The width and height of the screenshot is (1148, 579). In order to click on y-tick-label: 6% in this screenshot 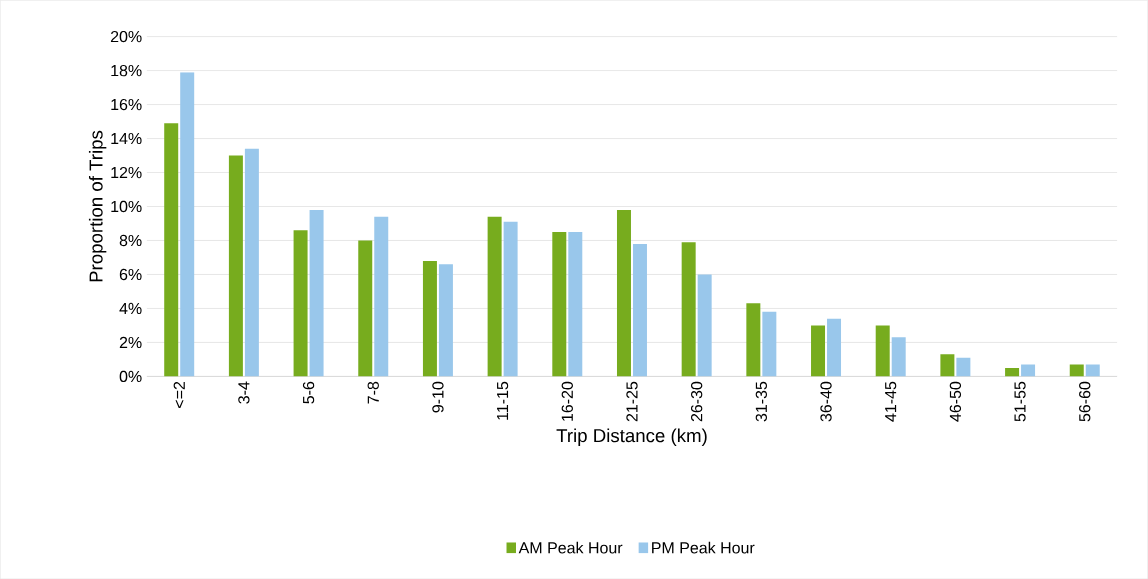, I will do `click(130, 274)`.